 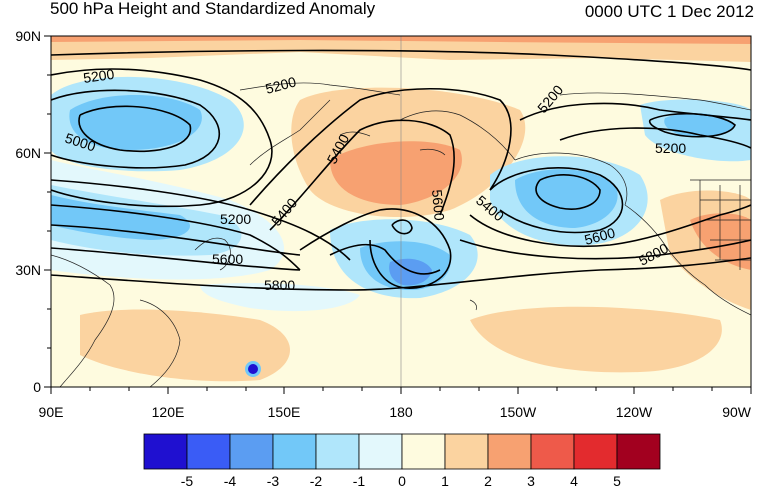 What do you see at coordinates (37, 387) in the screenshot?
I see `lat-tick-label: 0` at bounding box center [37, 387].